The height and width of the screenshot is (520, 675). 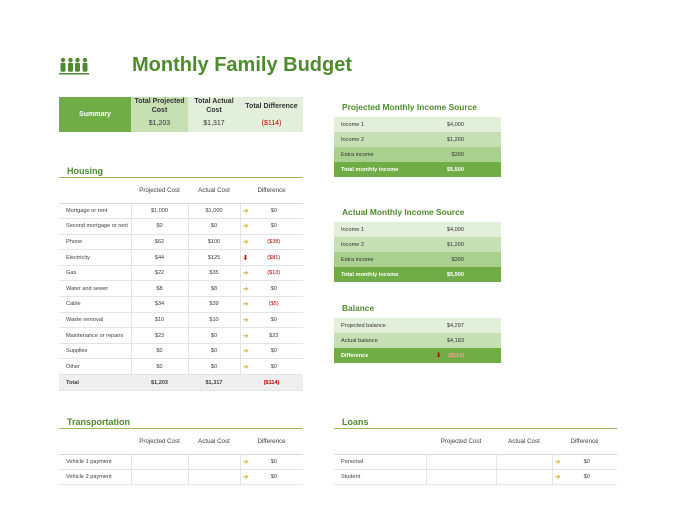 What do you see at coordinates (159, 289) in the screenshot?
I see `projected-cell: $8` at bounding box center [159, 289].